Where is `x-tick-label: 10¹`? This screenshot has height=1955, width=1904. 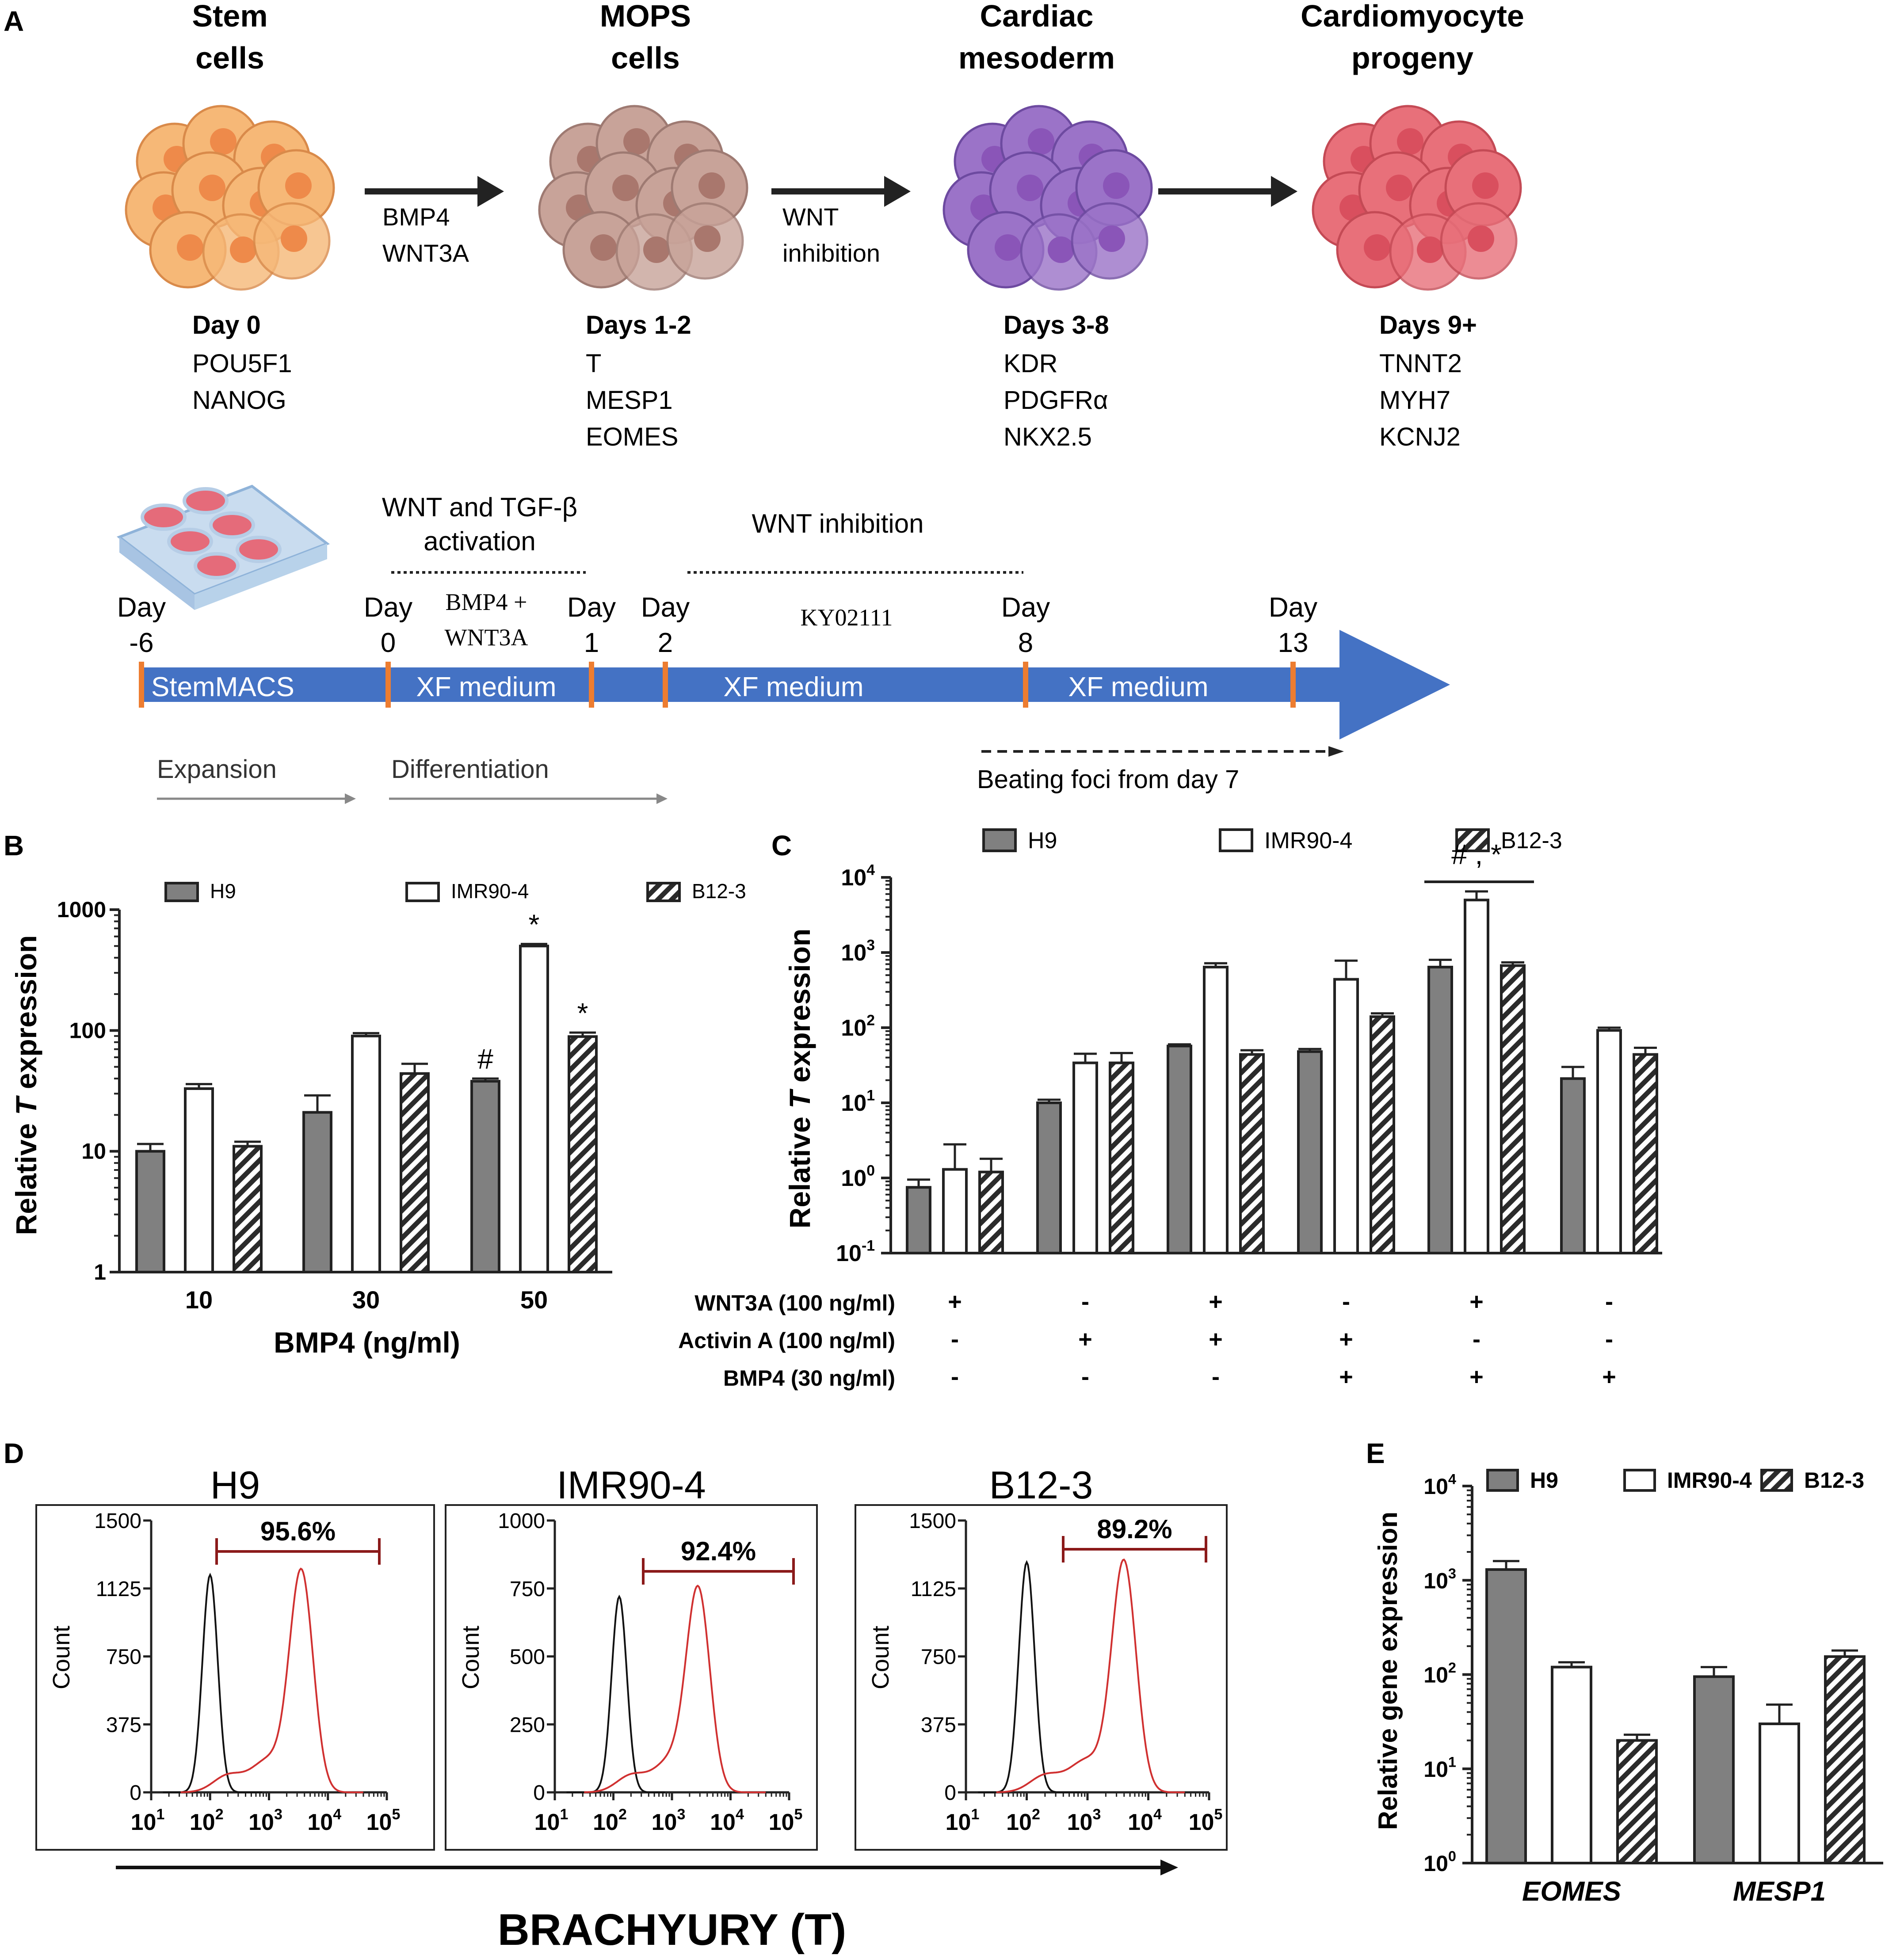
x-tick-label: 10¹ is located at coordinates (963, 1820).